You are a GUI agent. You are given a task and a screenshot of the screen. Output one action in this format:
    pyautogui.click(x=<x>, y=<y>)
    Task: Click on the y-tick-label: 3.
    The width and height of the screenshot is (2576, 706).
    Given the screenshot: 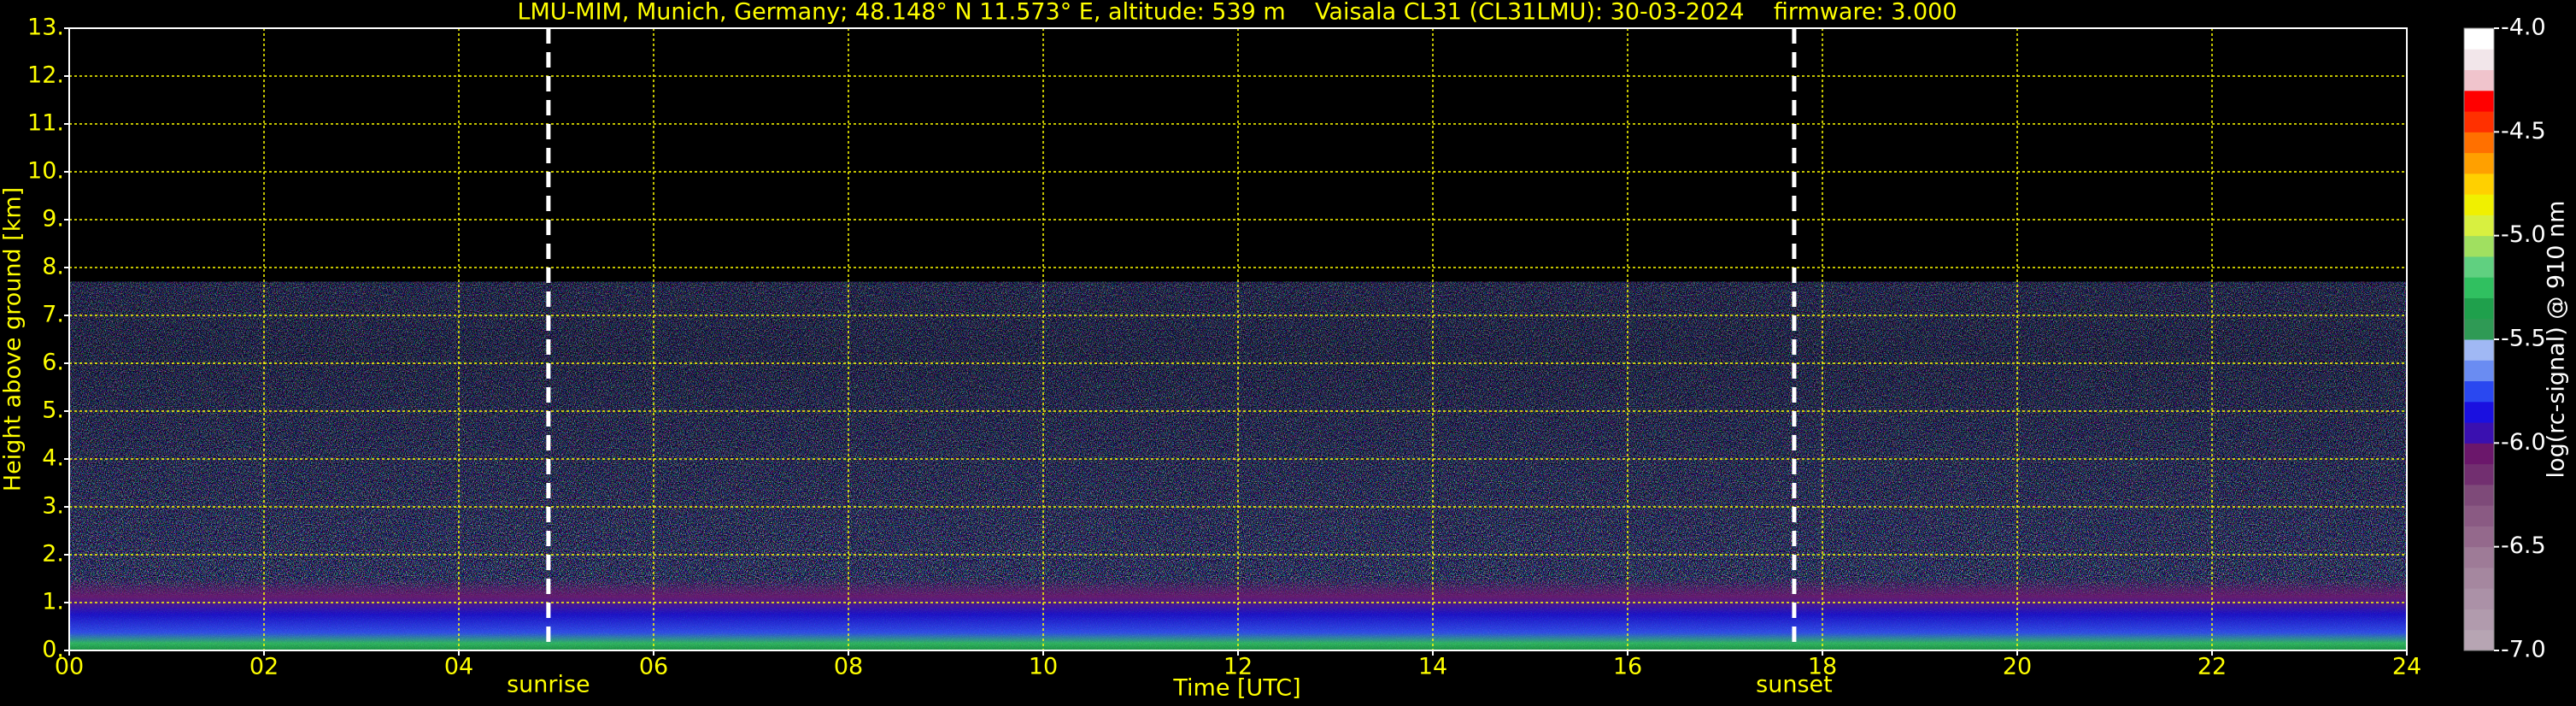 What is the action you would take?
    pyautogui.click(x=53, y=506)
    